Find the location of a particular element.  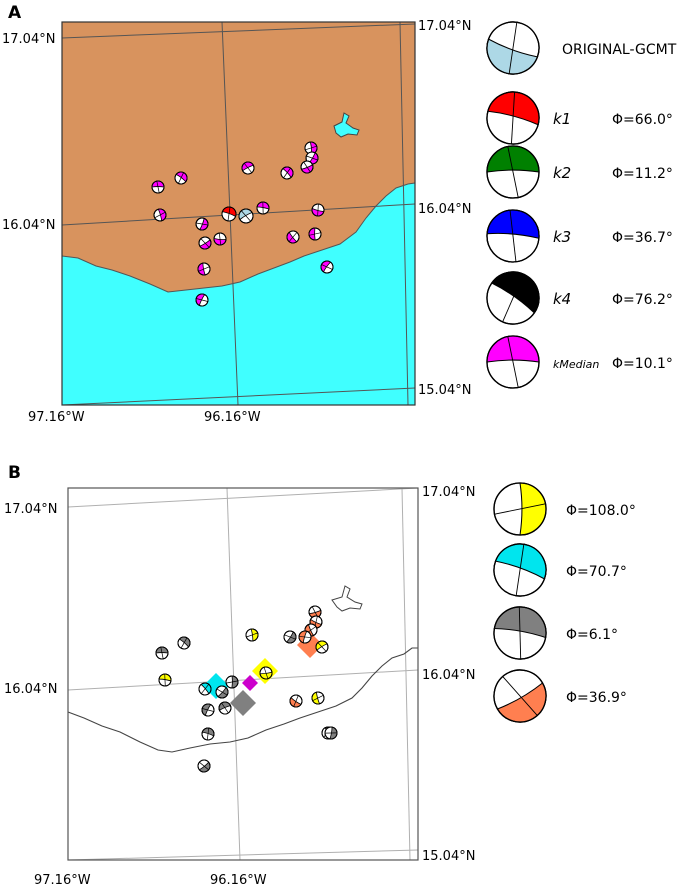

legend-b-phi: Φ=70.7° is located at coordinates (596, 572).